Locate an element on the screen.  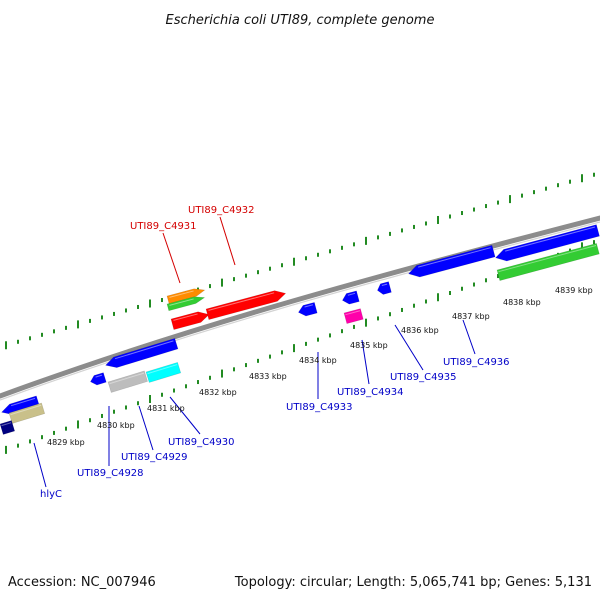
gene-c4930-cyan-box is located at coordinates (163, 372).